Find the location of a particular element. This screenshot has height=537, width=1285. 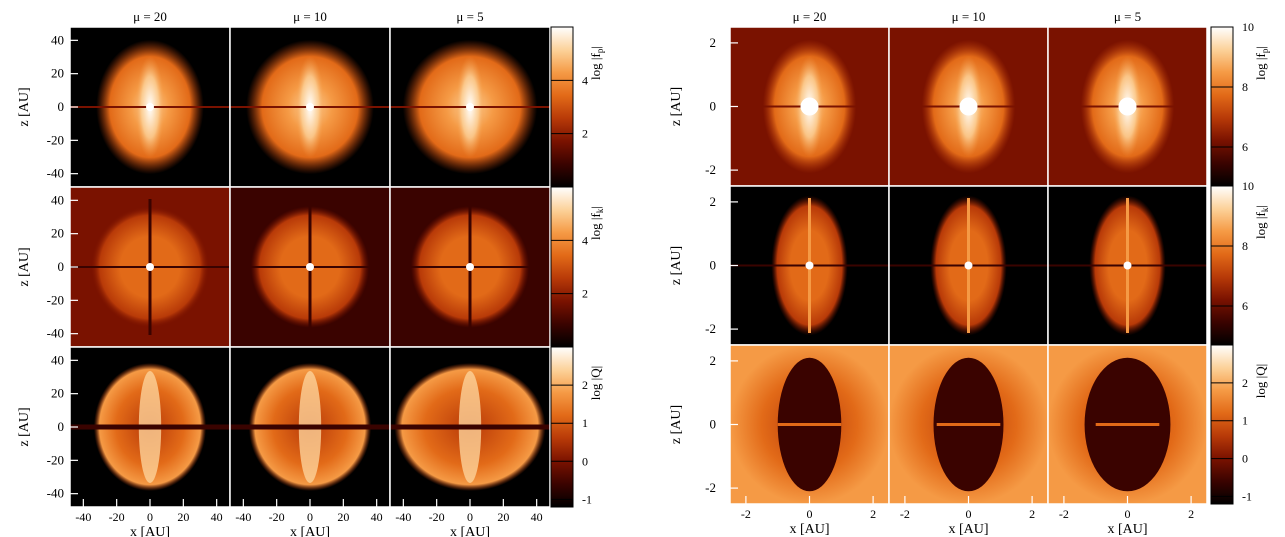

x-tick-label: 40 is located at coordinates (537, 517).